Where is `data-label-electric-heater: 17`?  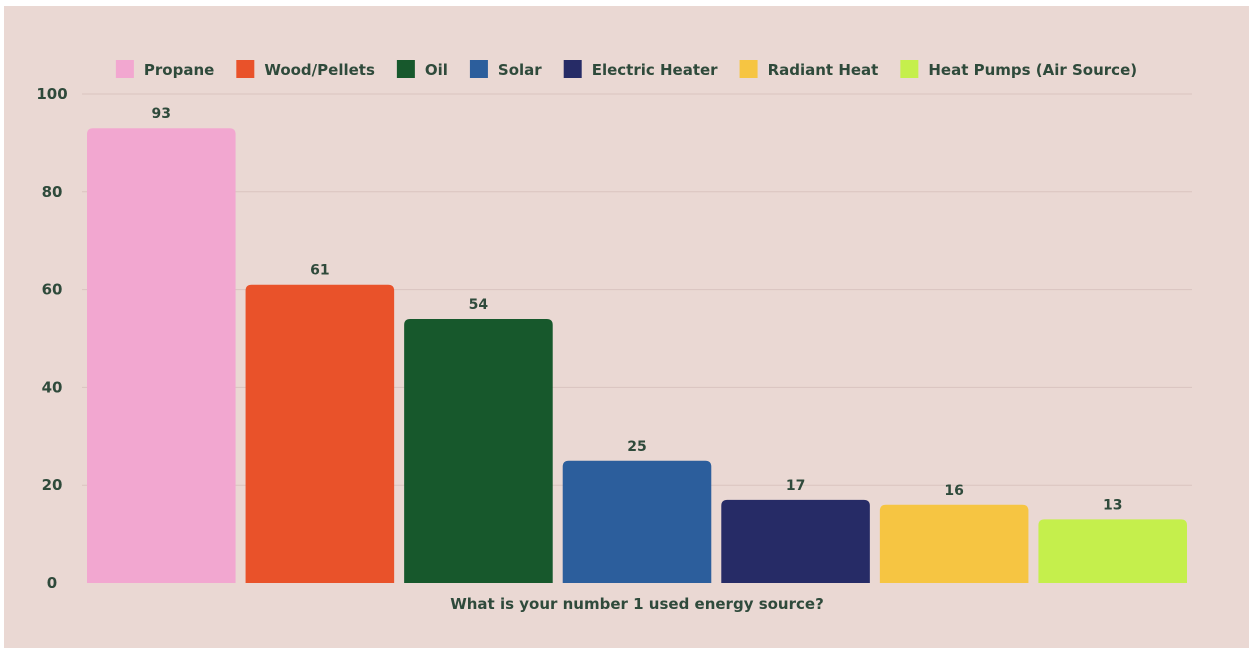
data-label-electric-heater: 17 is located at coordinates (795, 486).